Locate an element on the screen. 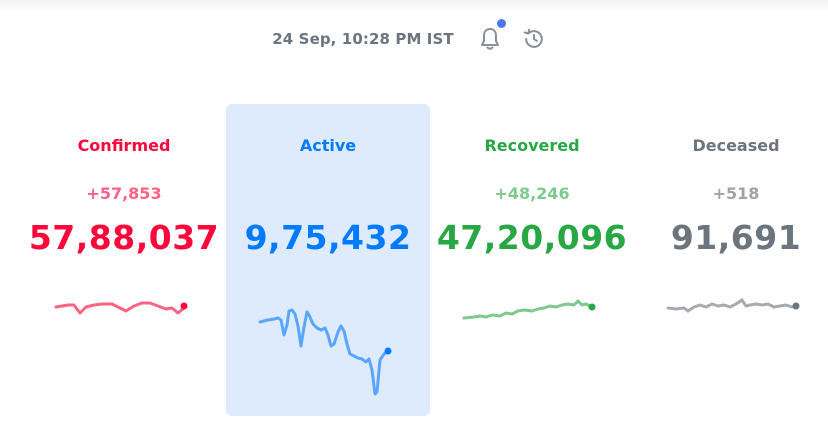 Image resolution: width=828 pixels, height=425 pixels. active-label: Active is located at coordinates (328, 145).